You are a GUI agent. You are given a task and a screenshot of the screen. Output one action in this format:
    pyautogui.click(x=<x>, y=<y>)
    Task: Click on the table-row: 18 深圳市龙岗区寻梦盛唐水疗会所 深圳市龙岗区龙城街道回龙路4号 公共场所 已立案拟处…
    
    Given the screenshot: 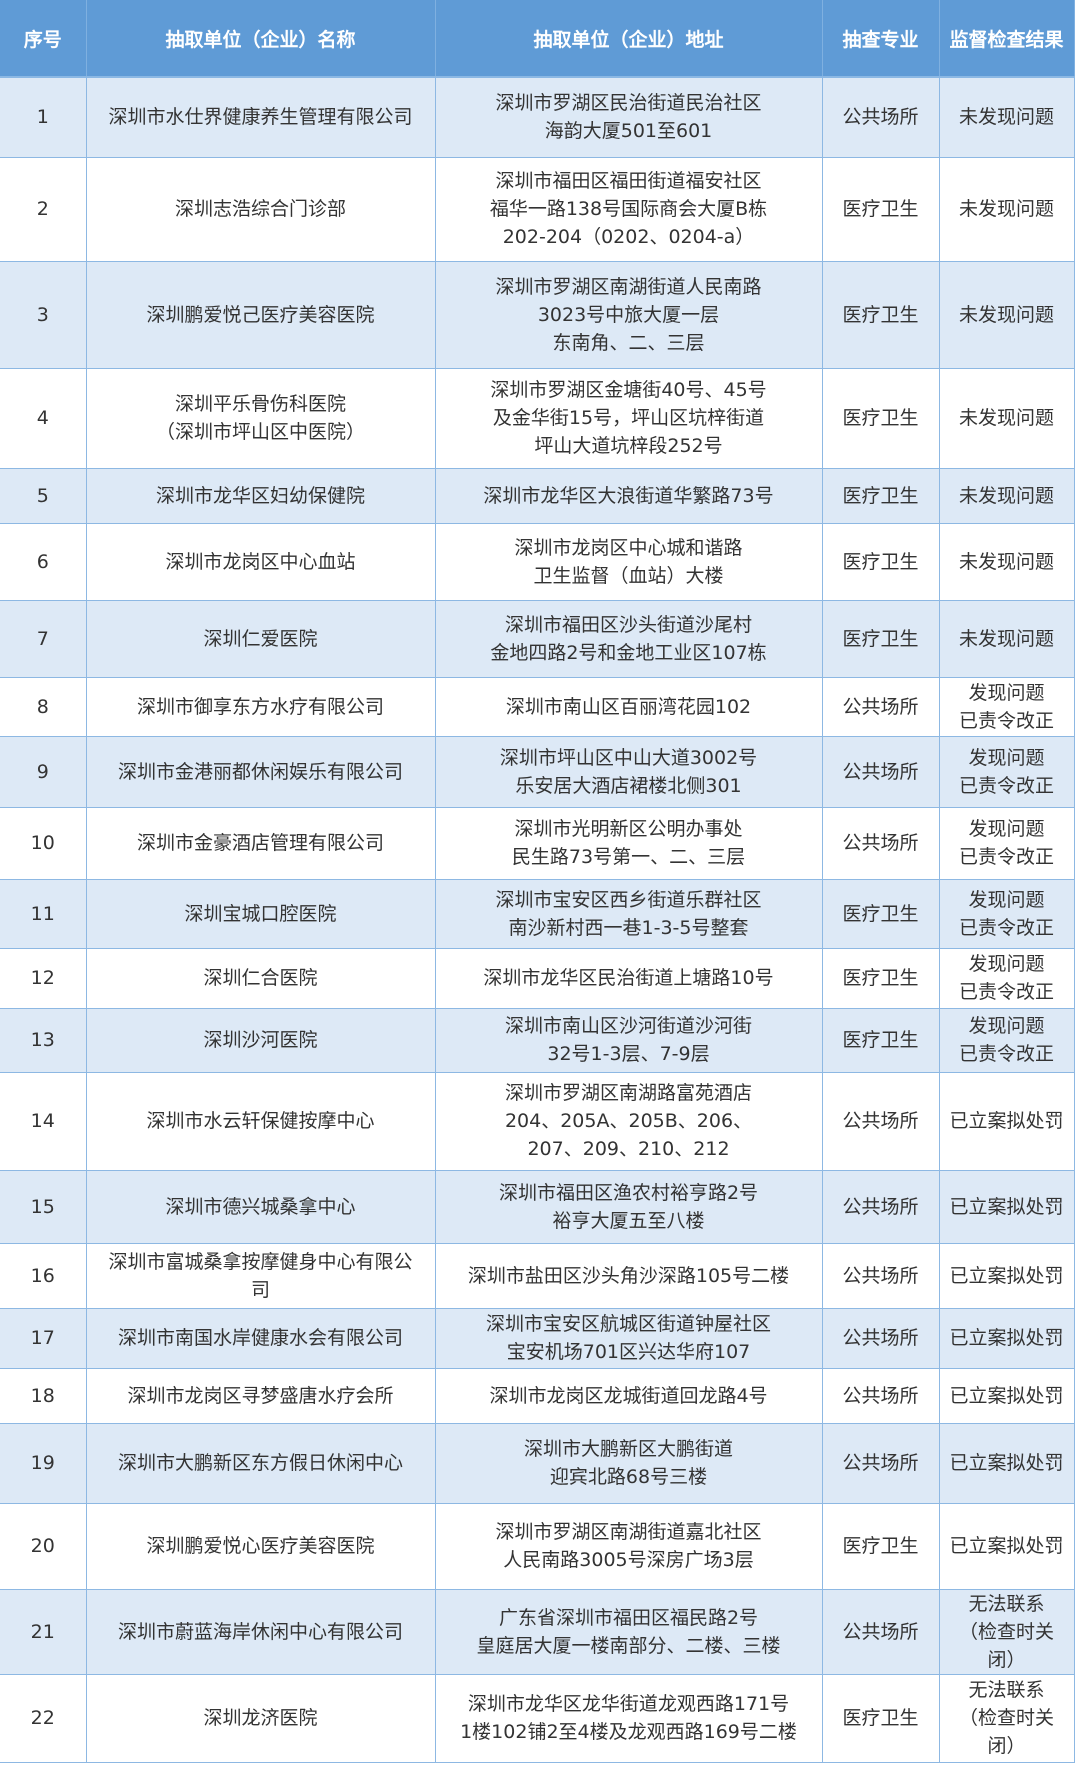 What is the action you would take?
    pyautogui.click(x=537, y=1395)
    